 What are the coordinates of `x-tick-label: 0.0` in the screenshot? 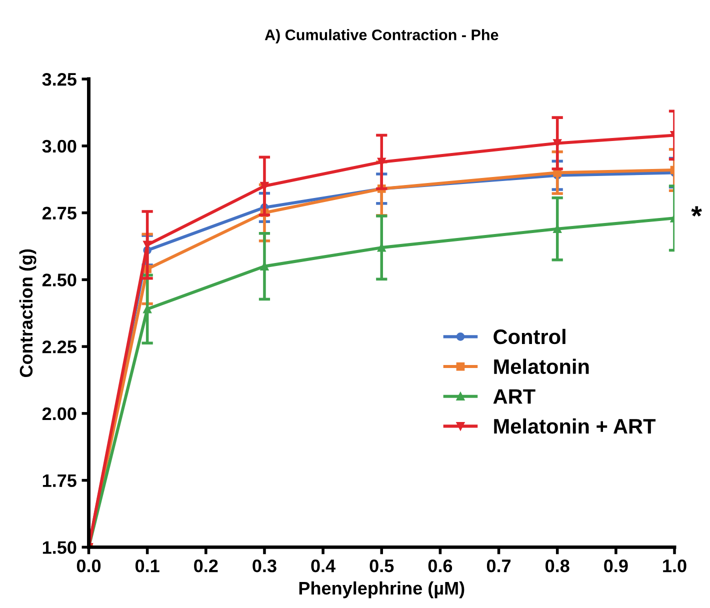 It's located at (88, 565).